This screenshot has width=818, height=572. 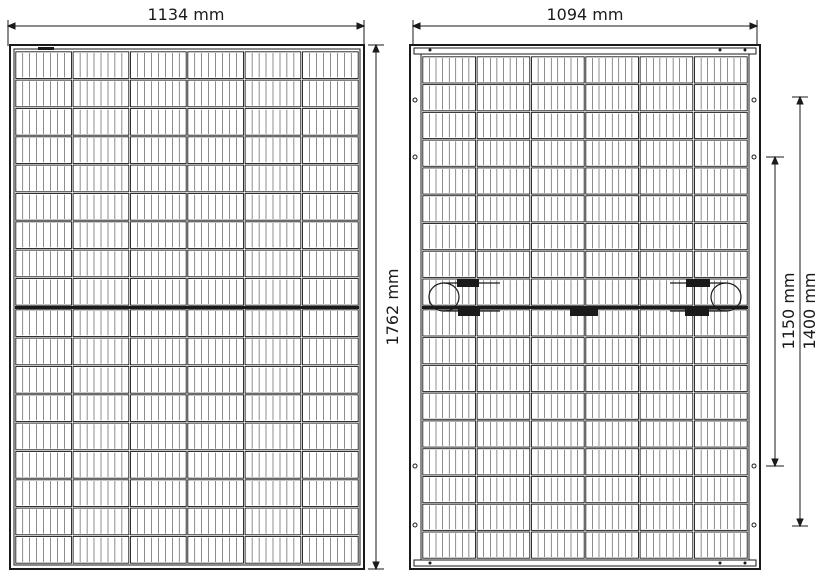 What do you see at coordinates (585, 14) in the screenshot?
I see `rear-width-label: 1094 mm` at bounding box center [585, 14].